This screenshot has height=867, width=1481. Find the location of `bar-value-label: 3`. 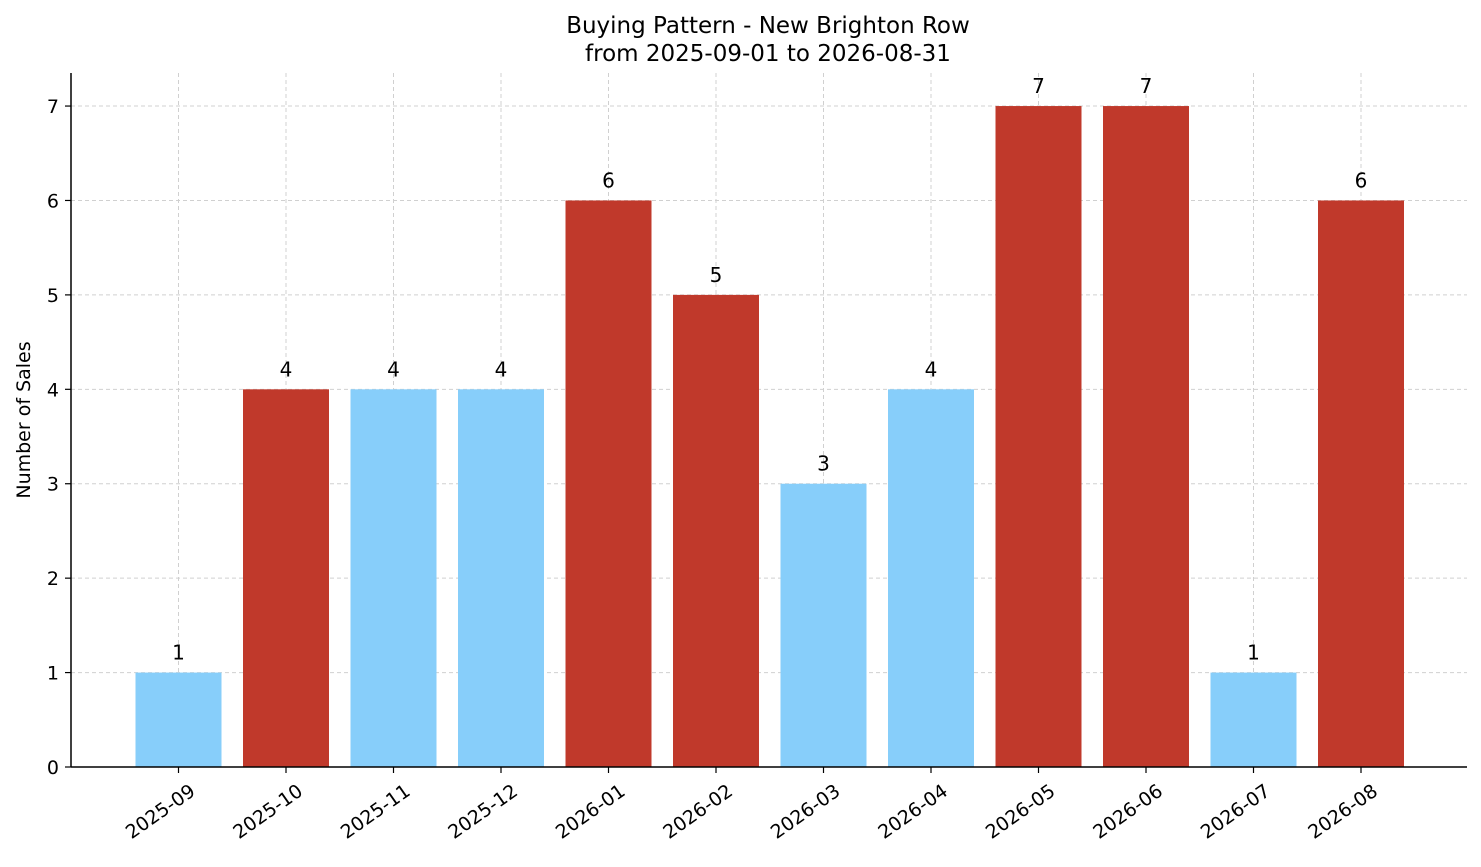

bar-value-label: 3 is located at coordinates (823, 464).